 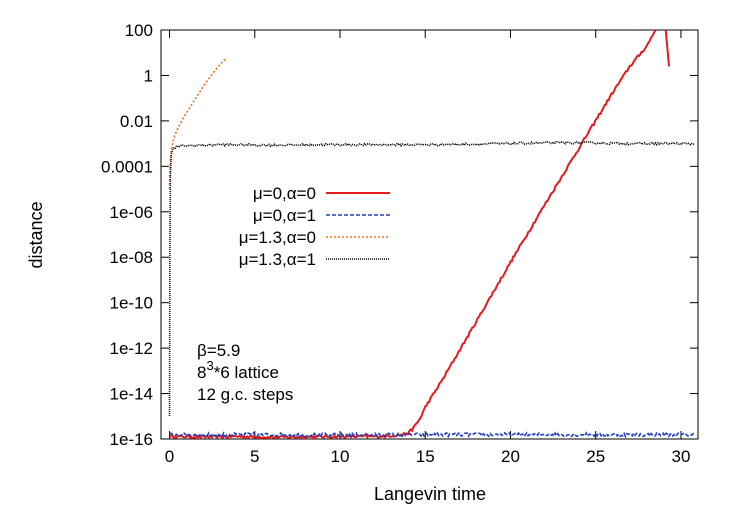 I want to click on annotation-lattice-rest: *6 lattice, so click(x=246, y=372).